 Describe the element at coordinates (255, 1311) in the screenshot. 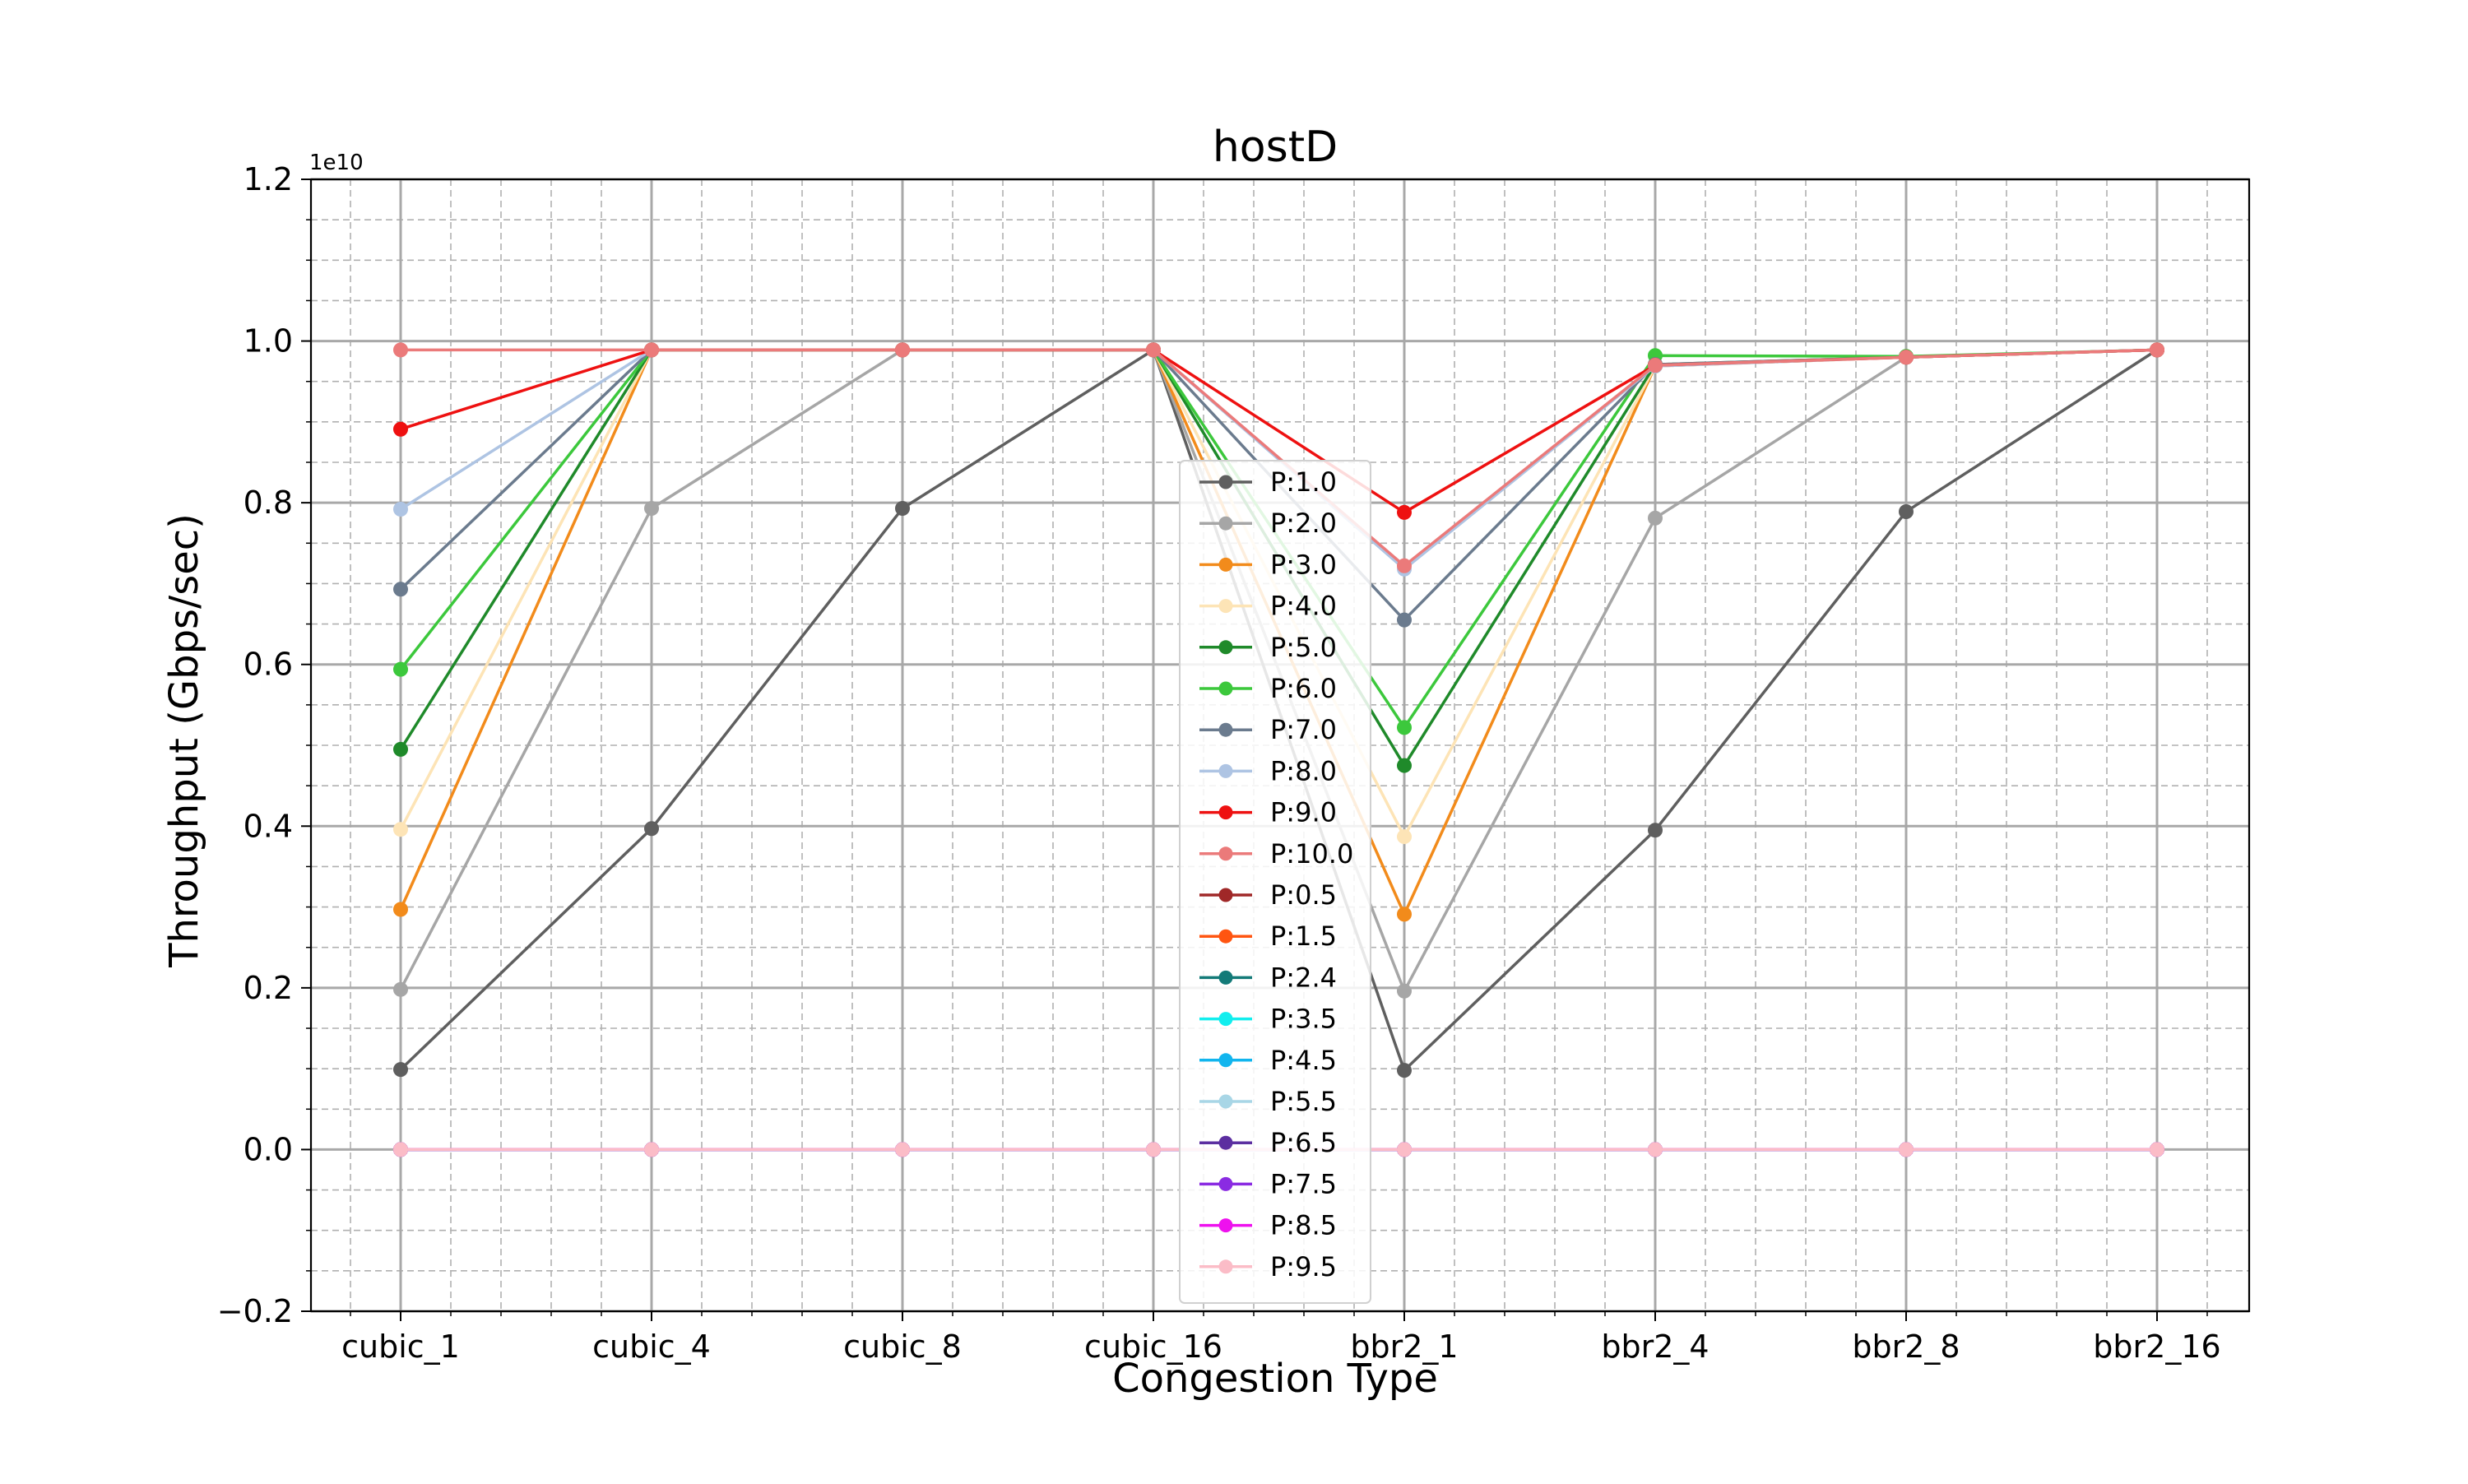

I see `y-tick-label: −0.2` at that location.